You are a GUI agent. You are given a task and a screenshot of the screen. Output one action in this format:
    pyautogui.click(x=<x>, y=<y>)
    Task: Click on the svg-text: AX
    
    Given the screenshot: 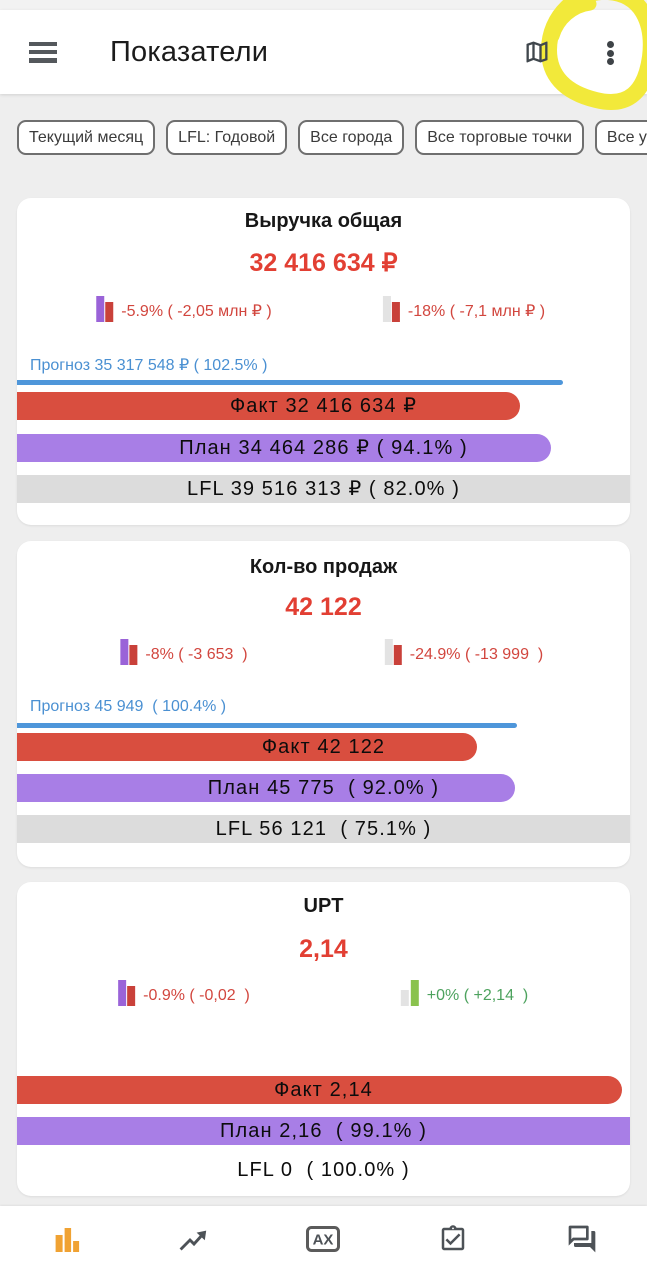 What is the action you would take?
    pyautogui.click(x=323, y=1239)
    